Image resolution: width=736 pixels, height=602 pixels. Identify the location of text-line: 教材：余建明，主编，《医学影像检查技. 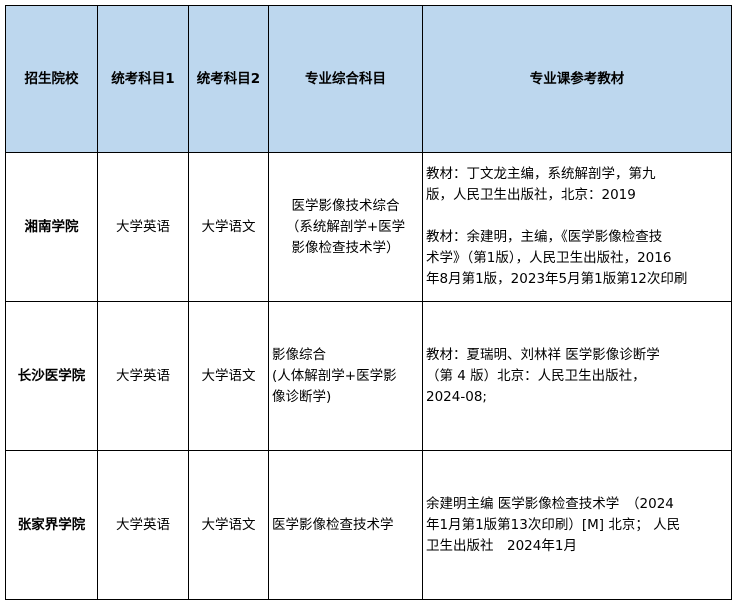
(544, 237).